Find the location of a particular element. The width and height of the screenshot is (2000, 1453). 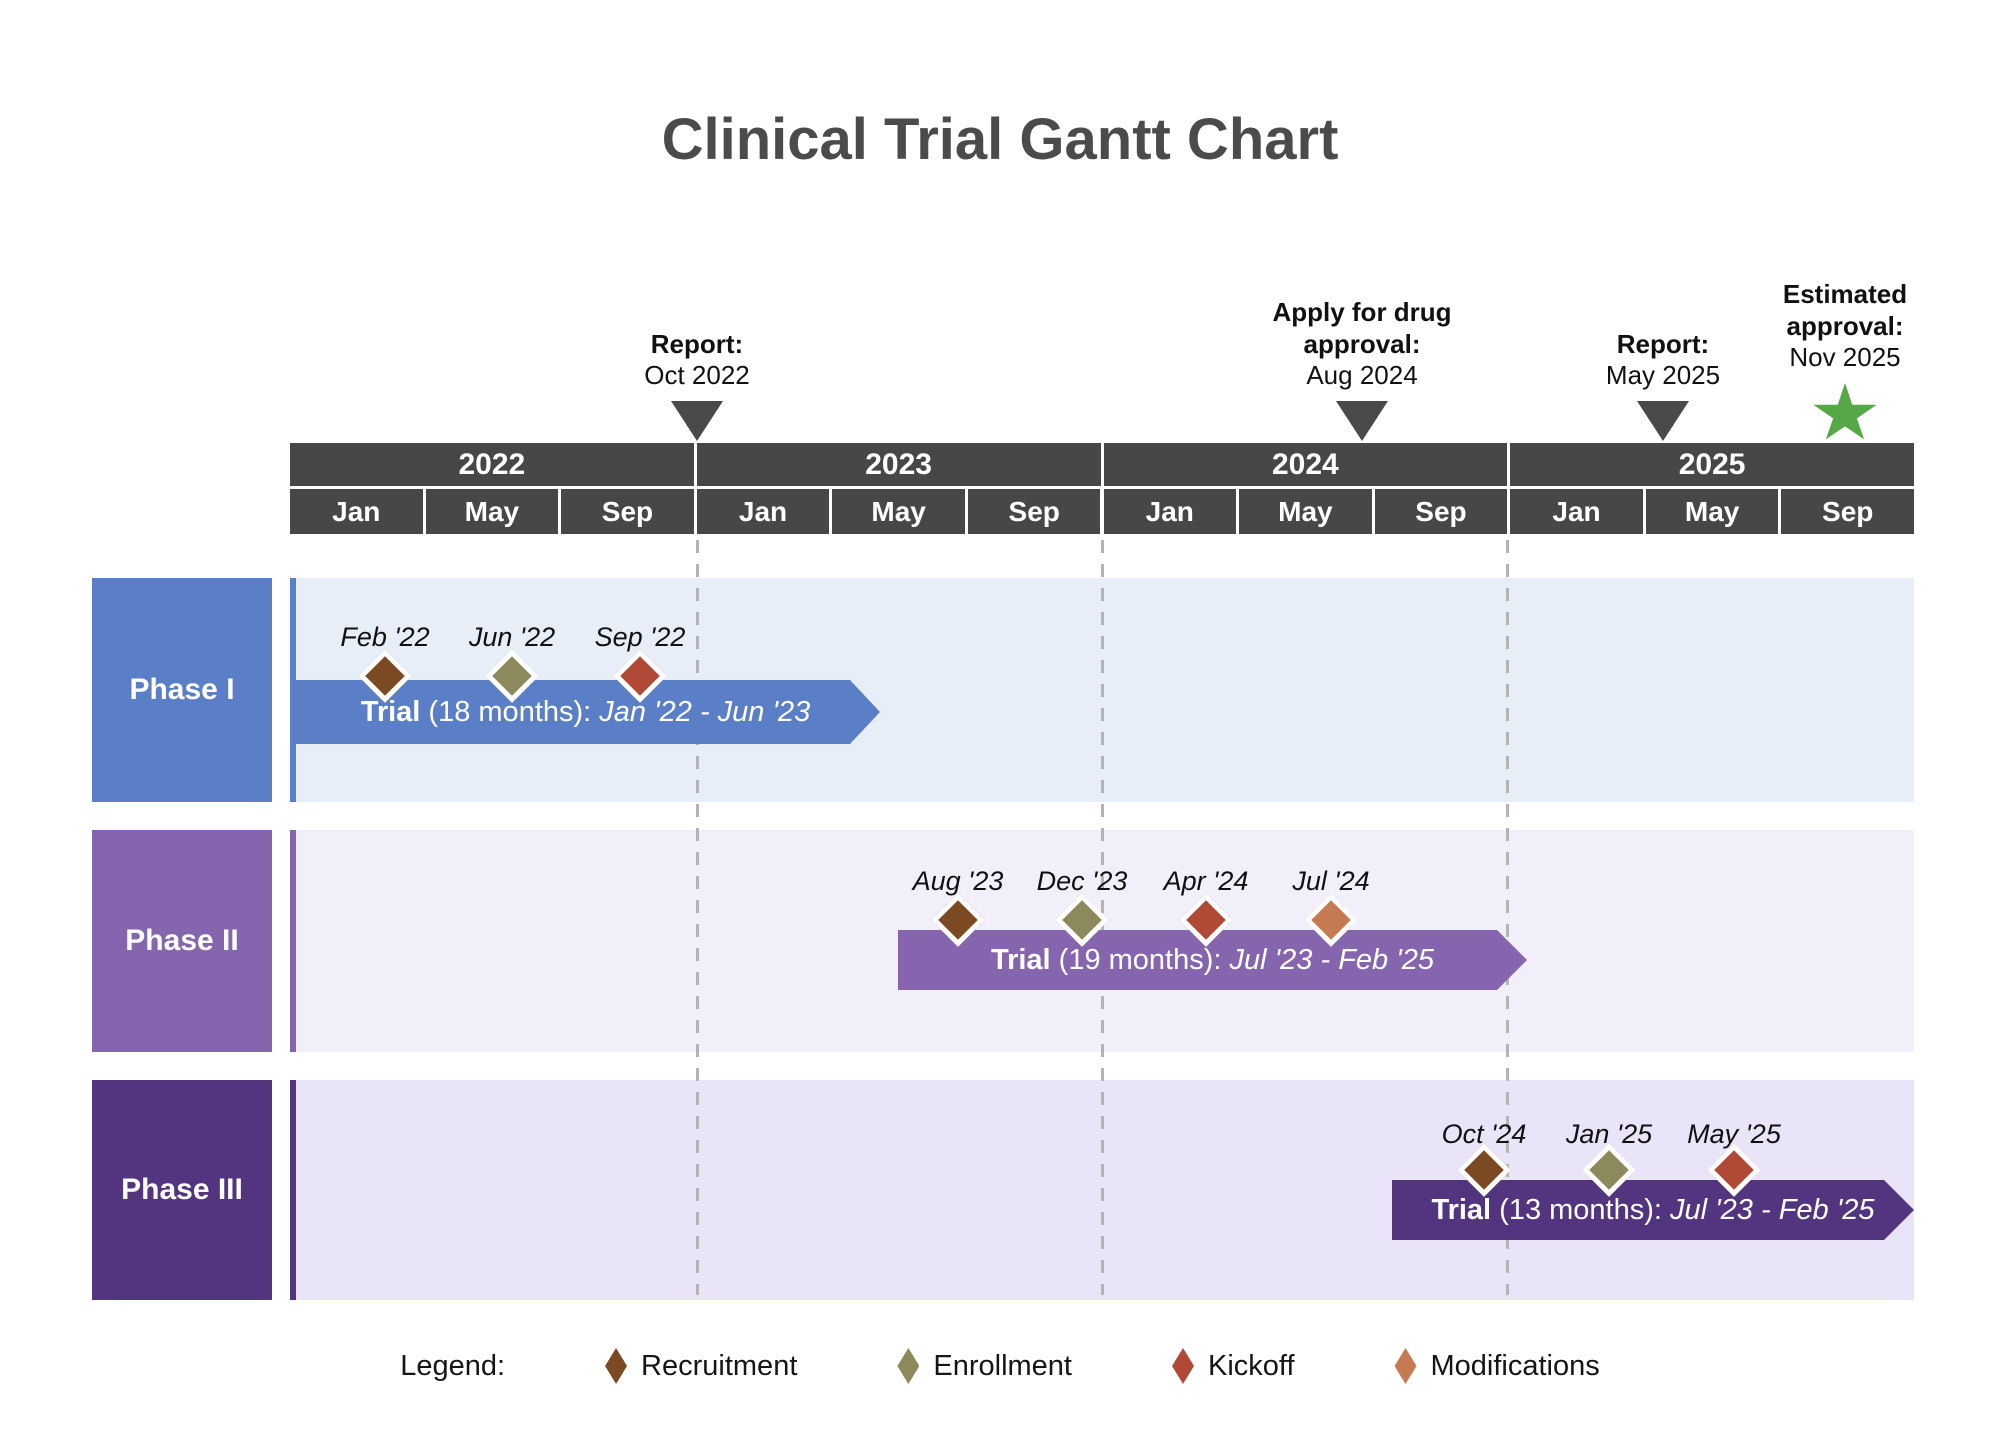

timeline-month-row: Jan May Sep Jan May Sep Jan May Sep Jan May Sep is located at coordinates (1102, 511).